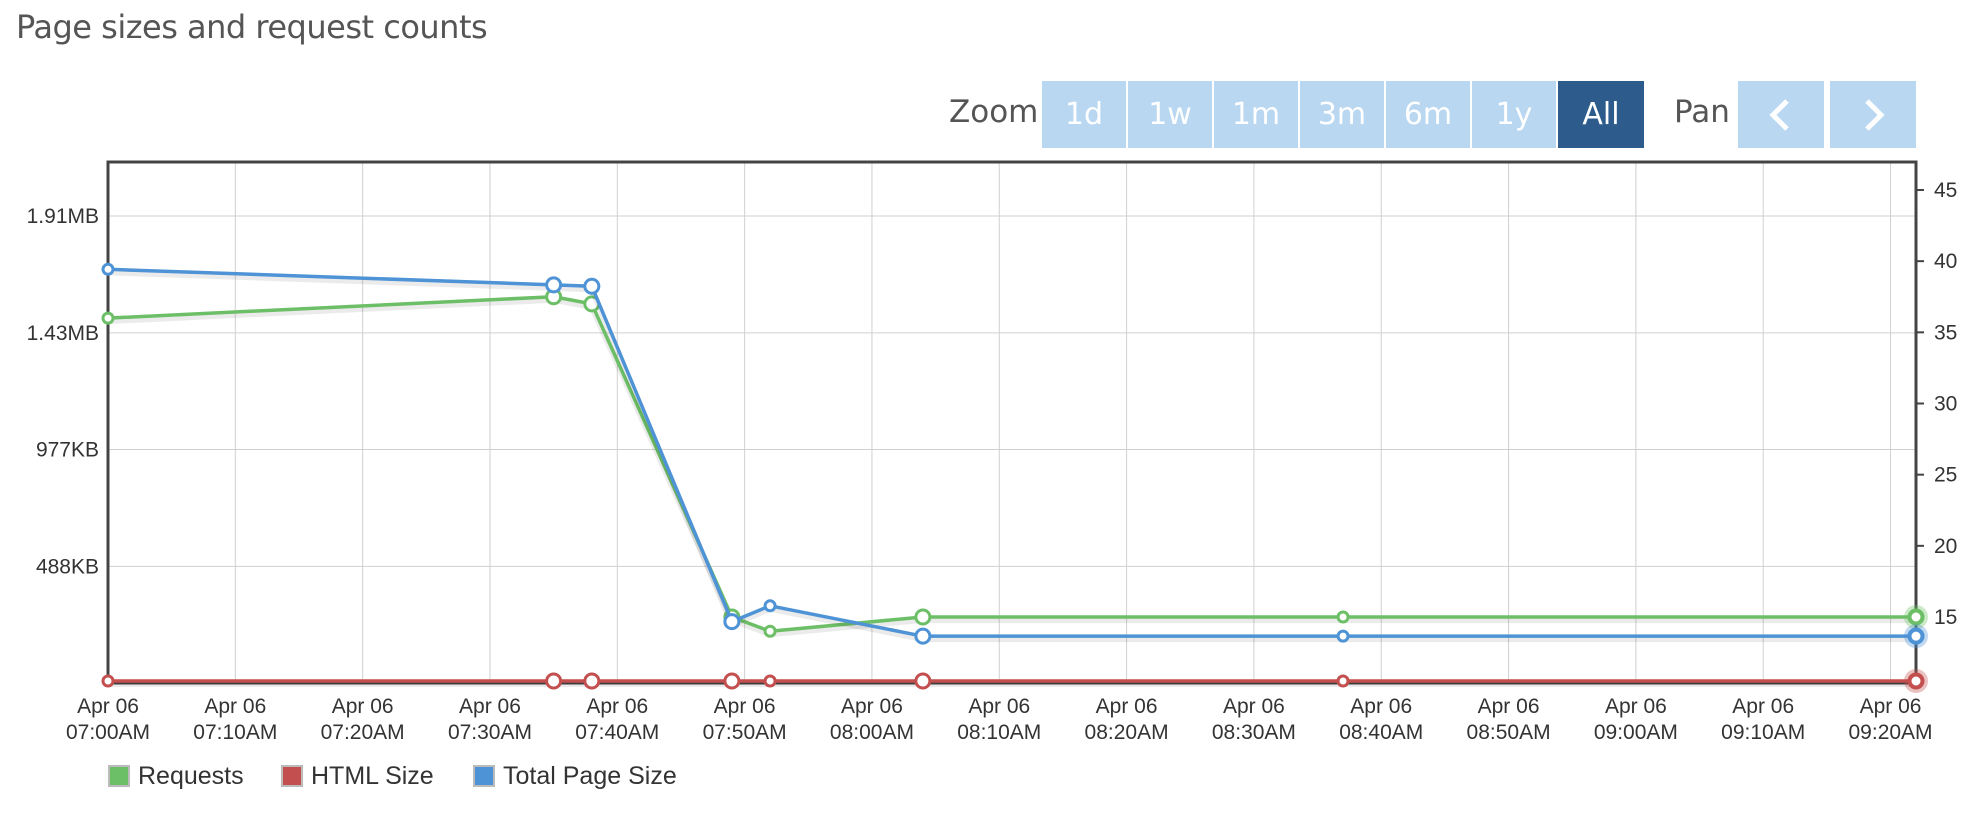 The image size is (1980, 830). I want to click on y-left-tick-label: 1.91MB, so click(63, 216).